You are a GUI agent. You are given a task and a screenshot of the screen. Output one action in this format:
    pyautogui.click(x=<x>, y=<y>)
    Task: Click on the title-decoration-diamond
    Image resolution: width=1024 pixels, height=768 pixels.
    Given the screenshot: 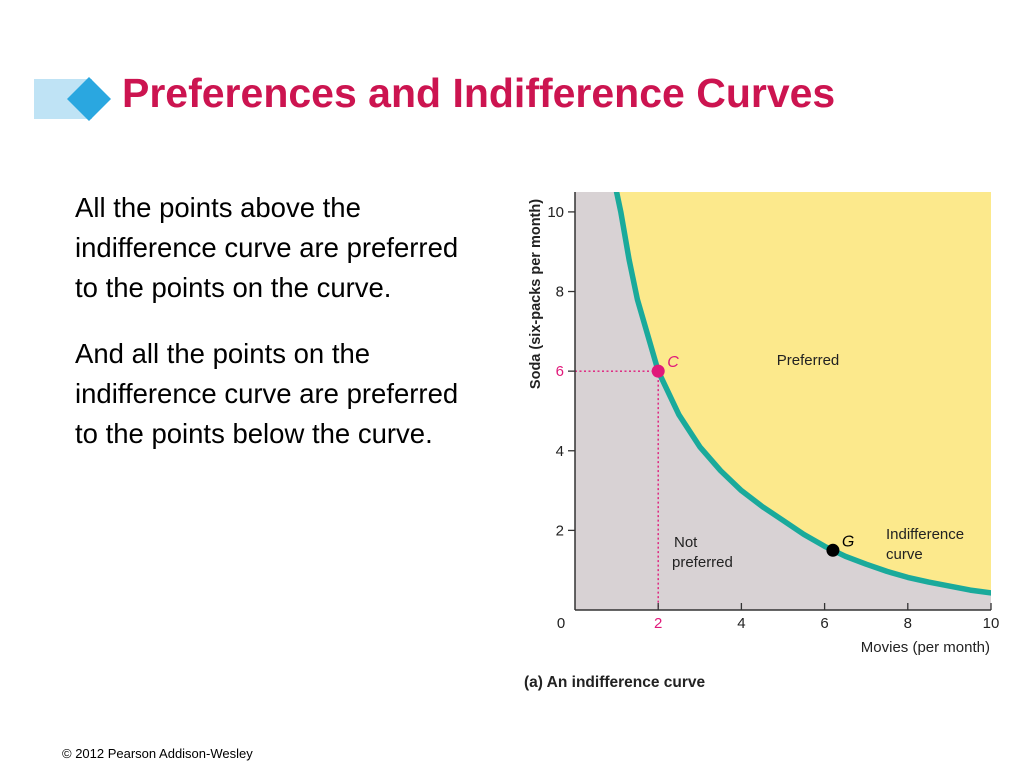 What is the action you would take?
    pyautogui.click(x=89, y=99)
    